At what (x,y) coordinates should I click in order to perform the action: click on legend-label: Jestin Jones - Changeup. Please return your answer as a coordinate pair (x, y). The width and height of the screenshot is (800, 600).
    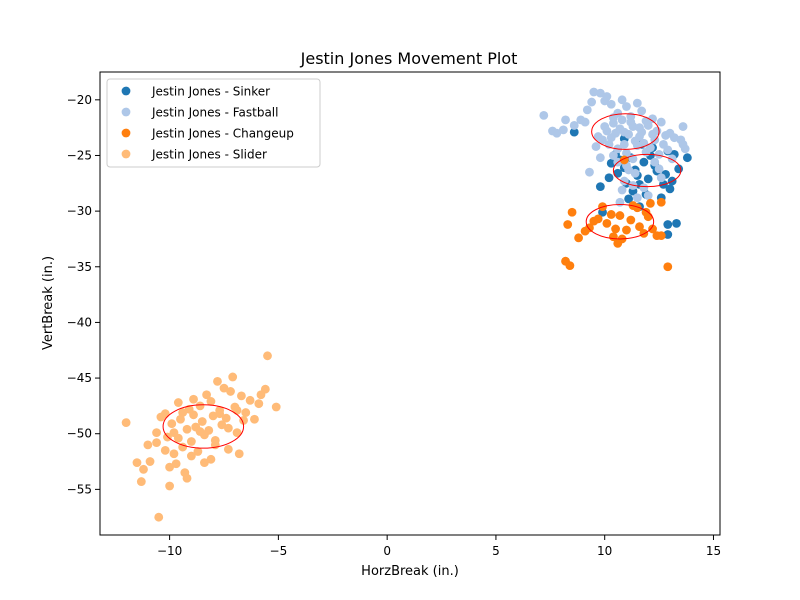
    Looking at the image, I should click on (222, 134).